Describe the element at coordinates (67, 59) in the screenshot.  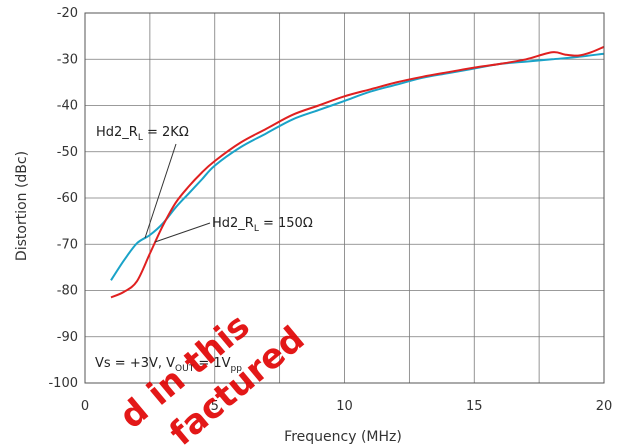
I see `y-tick-label: -30` at that location.